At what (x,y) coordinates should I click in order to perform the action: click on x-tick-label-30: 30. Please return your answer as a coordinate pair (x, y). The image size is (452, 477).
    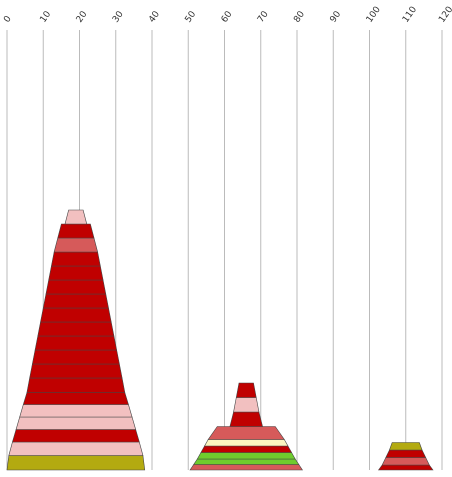
    Looking at the image, I should click on (118, 16).